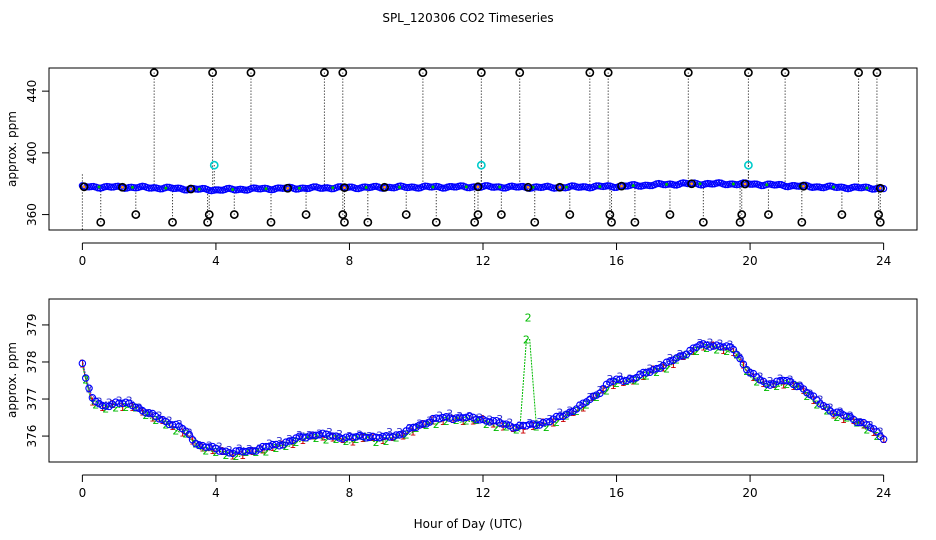 This screenshot has height=540, width=936. Describe the element at coordinates (468, 524) in the screenshot. I see `x-axis-label: Hour of Day (UTC)` at that location.